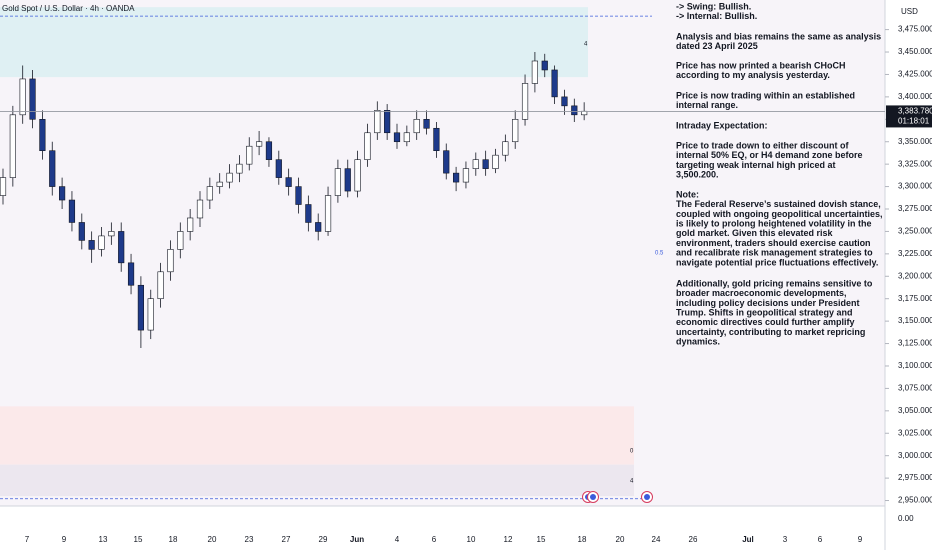  What do you see at coordinates (915, 163) in the screenshot?
I see `y-tick-label: 3,325.000` at bounding box center [915, 163].